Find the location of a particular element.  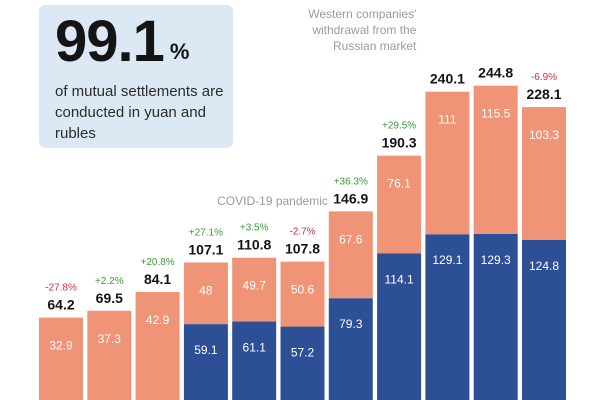

bar-total-label-4: 110.8 is located at coordinates (254, 245).